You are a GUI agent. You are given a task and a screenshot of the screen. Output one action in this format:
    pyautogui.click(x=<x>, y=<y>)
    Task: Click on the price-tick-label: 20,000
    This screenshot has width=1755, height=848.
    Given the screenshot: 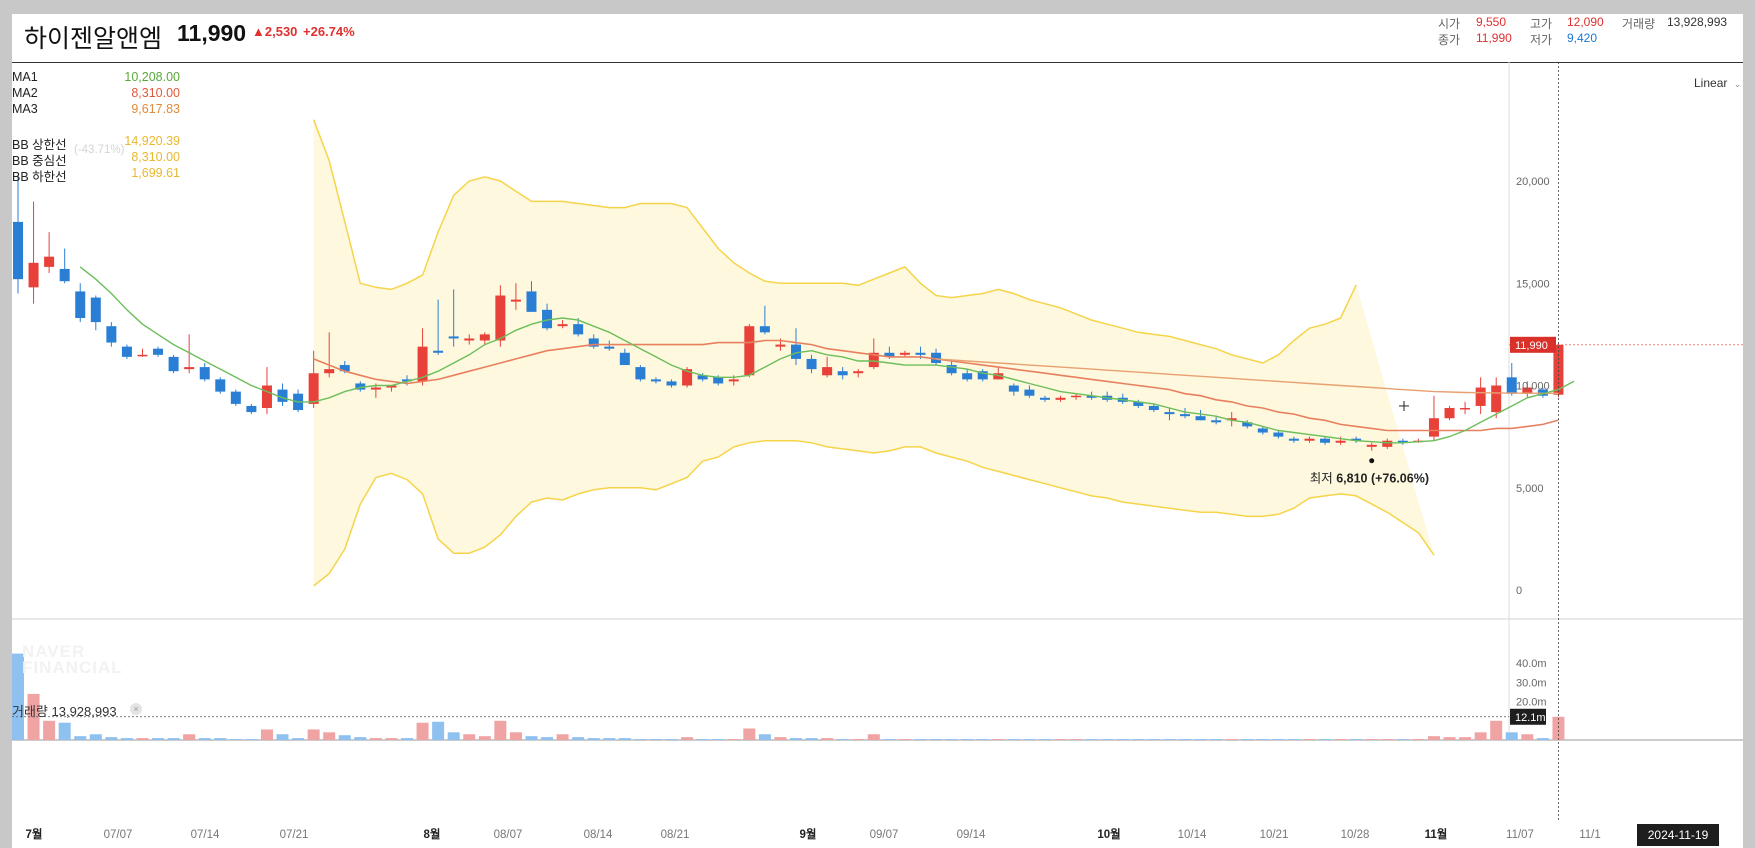 What is the action you would take?
    pyautogui.click(x=1533, y=182)
    